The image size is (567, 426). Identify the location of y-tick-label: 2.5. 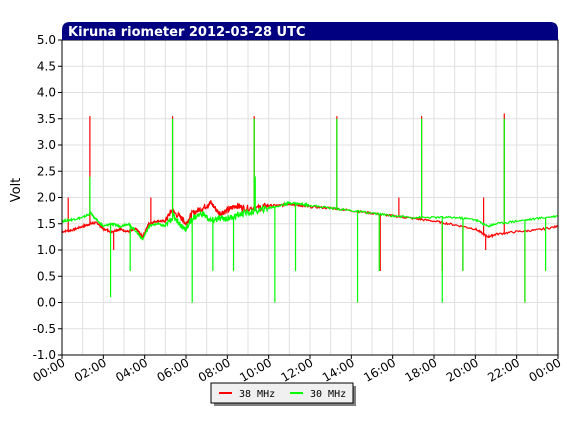
(46, 171).